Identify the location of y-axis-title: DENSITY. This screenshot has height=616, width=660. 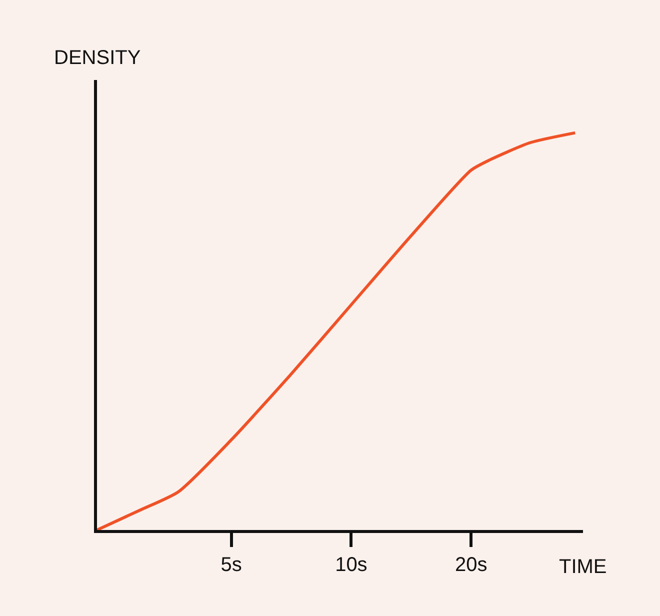
(97, 58).